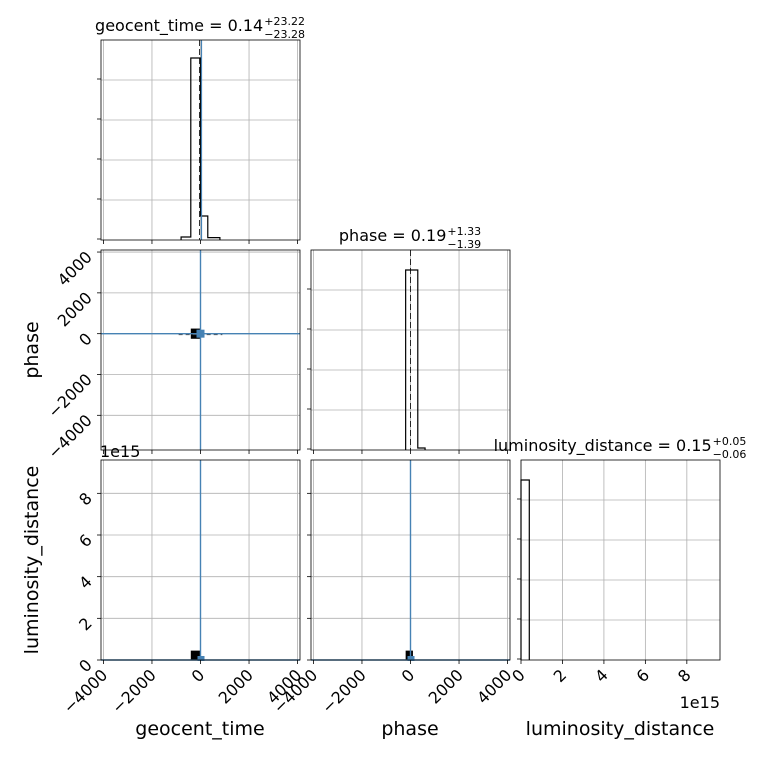 The image size is (760, 760). Describe the element at coordinates (199, 729) in the screenshot. I see `x-axis-label-geocent-time: geocent_time` at that location.